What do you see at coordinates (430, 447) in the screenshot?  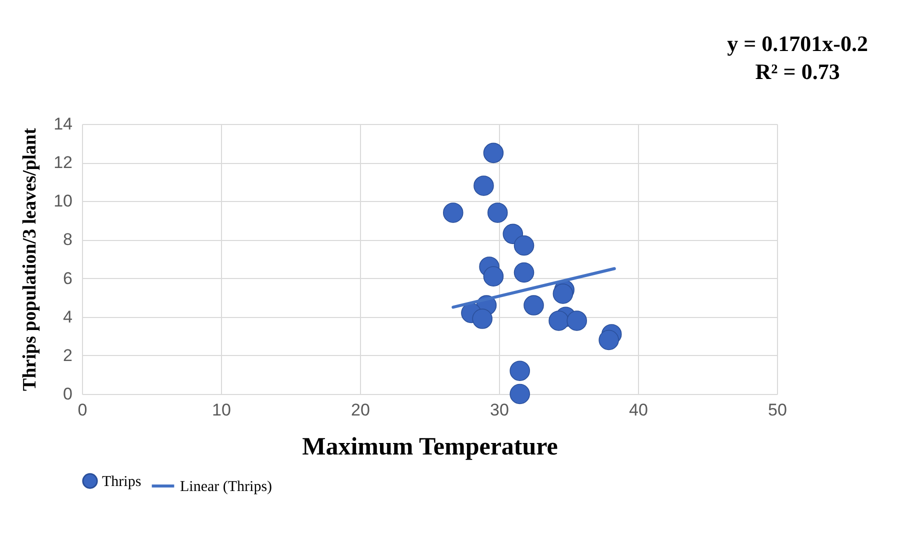 I see `x-axis-title: Maximum Temperature` at bounding box center [430, 447].